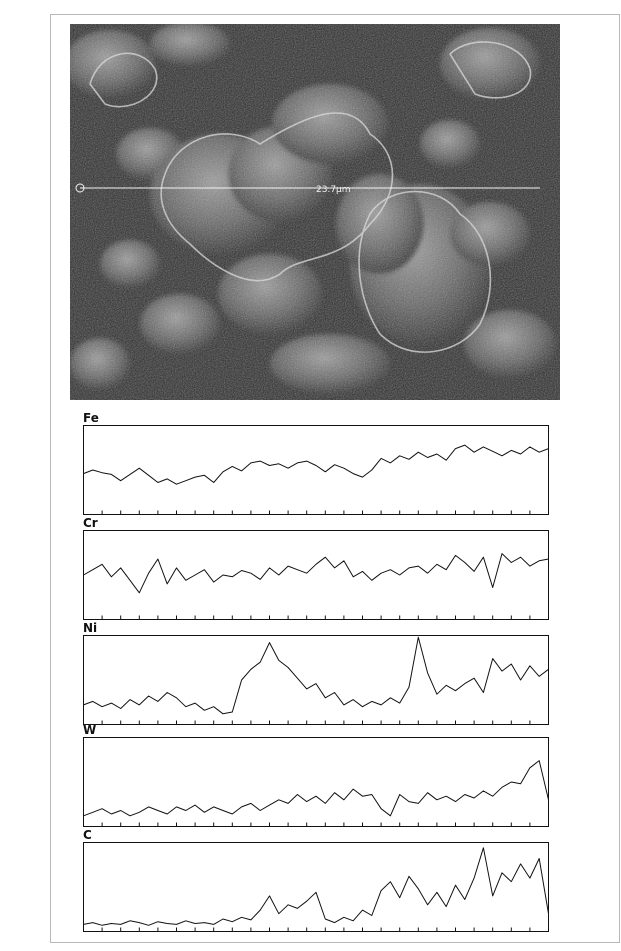 The width and height of the screenshot is (621, 951). What do you see at coordinates (316, 464) in the screenshot?
I see `fe-profile-line` at bounding box center [316, 464].